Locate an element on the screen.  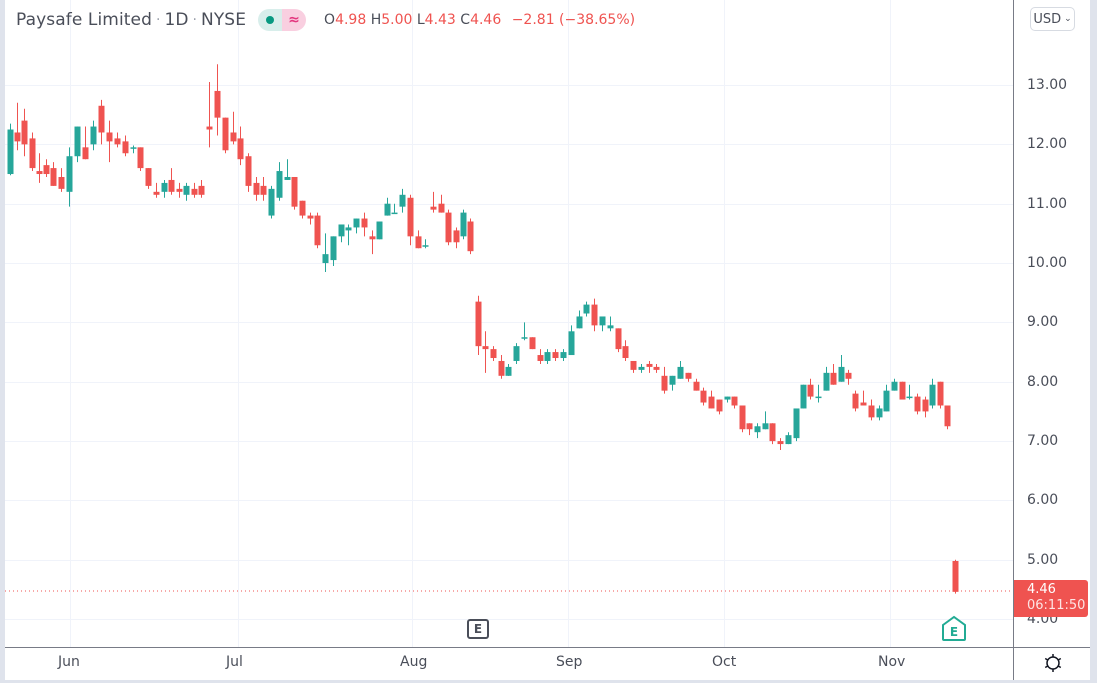
currency-label: USD is located at coordinates (1047, 19).